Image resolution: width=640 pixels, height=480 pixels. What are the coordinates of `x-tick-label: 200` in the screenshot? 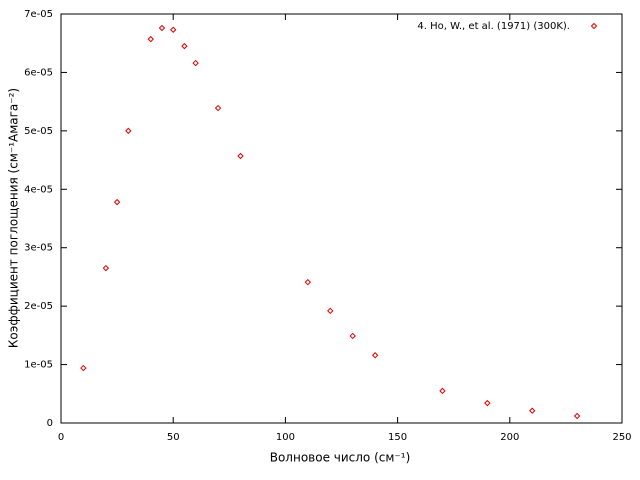 It's located at (509, 437).